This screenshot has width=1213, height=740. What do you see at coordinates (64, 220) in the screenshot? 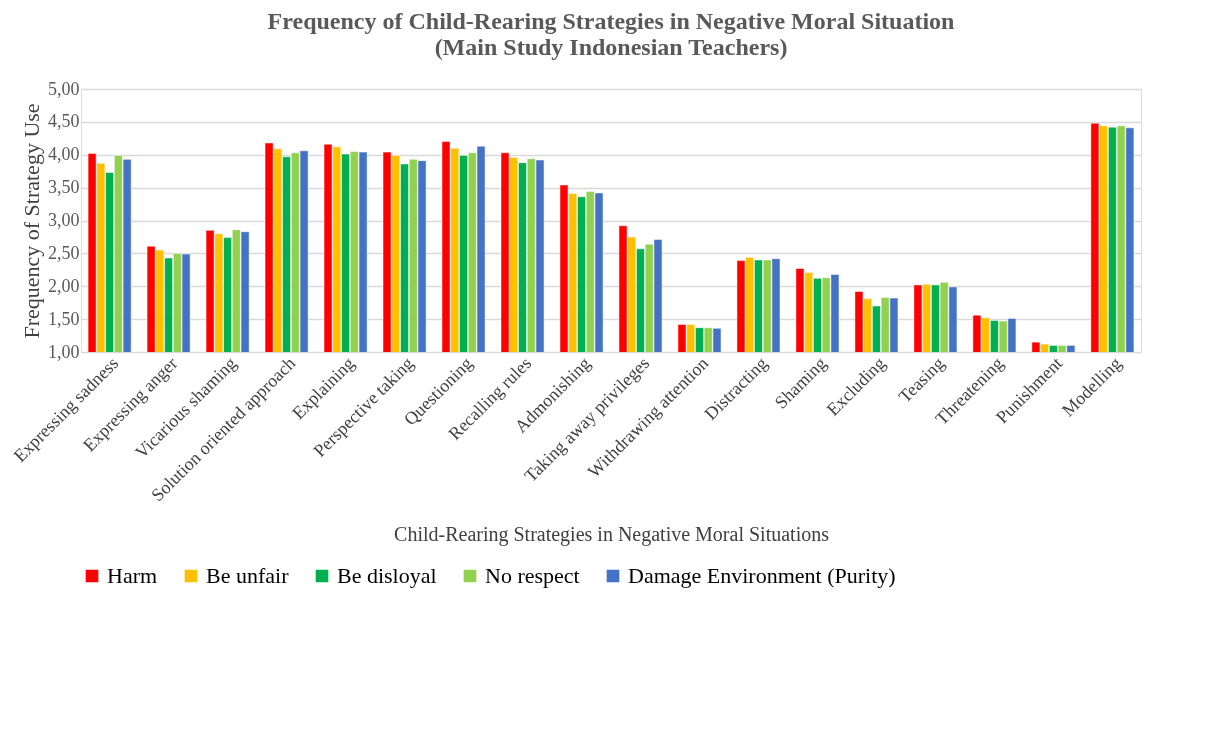
I see `y-tick-label: 3,00` at bounding box center [64, 220].